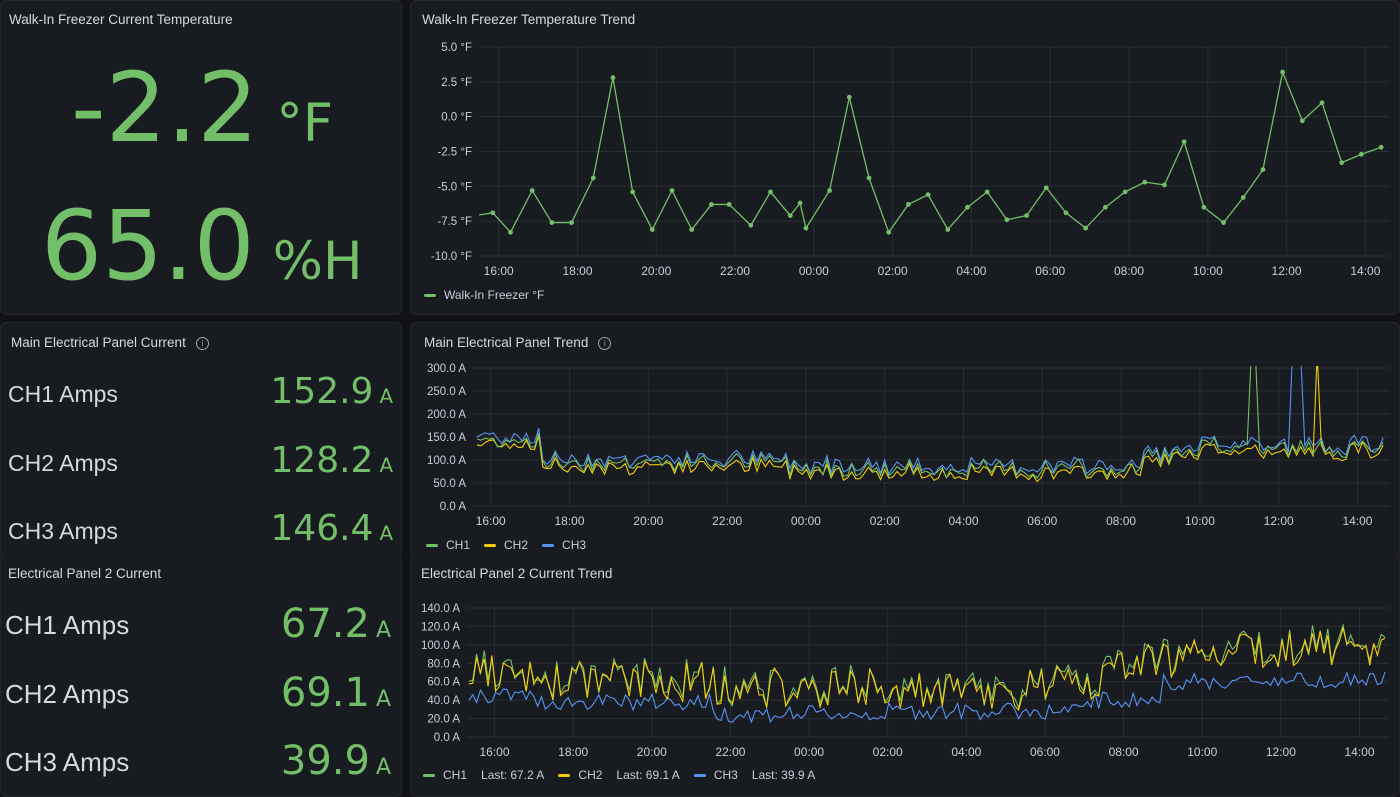 The width and height of the screenshot is (1400, 797). What do you see at coordinates (443, 664) in the screenshot?
I see `y-tick-label: 80.0 A` at bounding box center [443, 664].